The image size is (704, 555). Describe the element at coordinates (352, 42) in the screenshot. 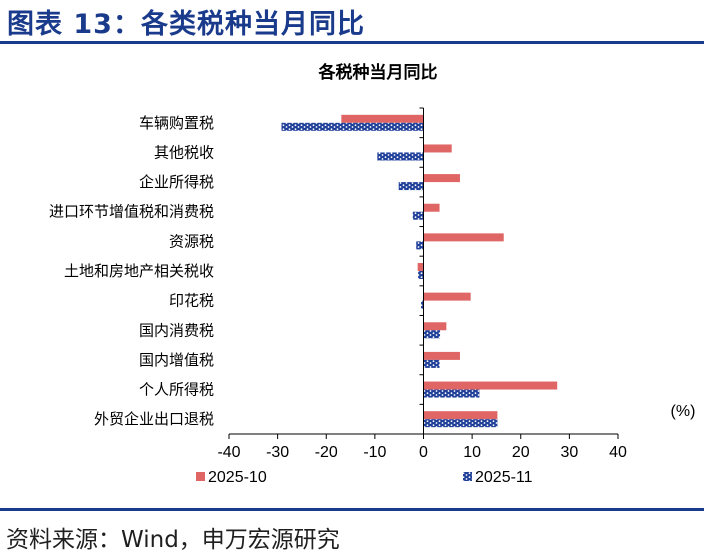

I see `header-rule` at that location.